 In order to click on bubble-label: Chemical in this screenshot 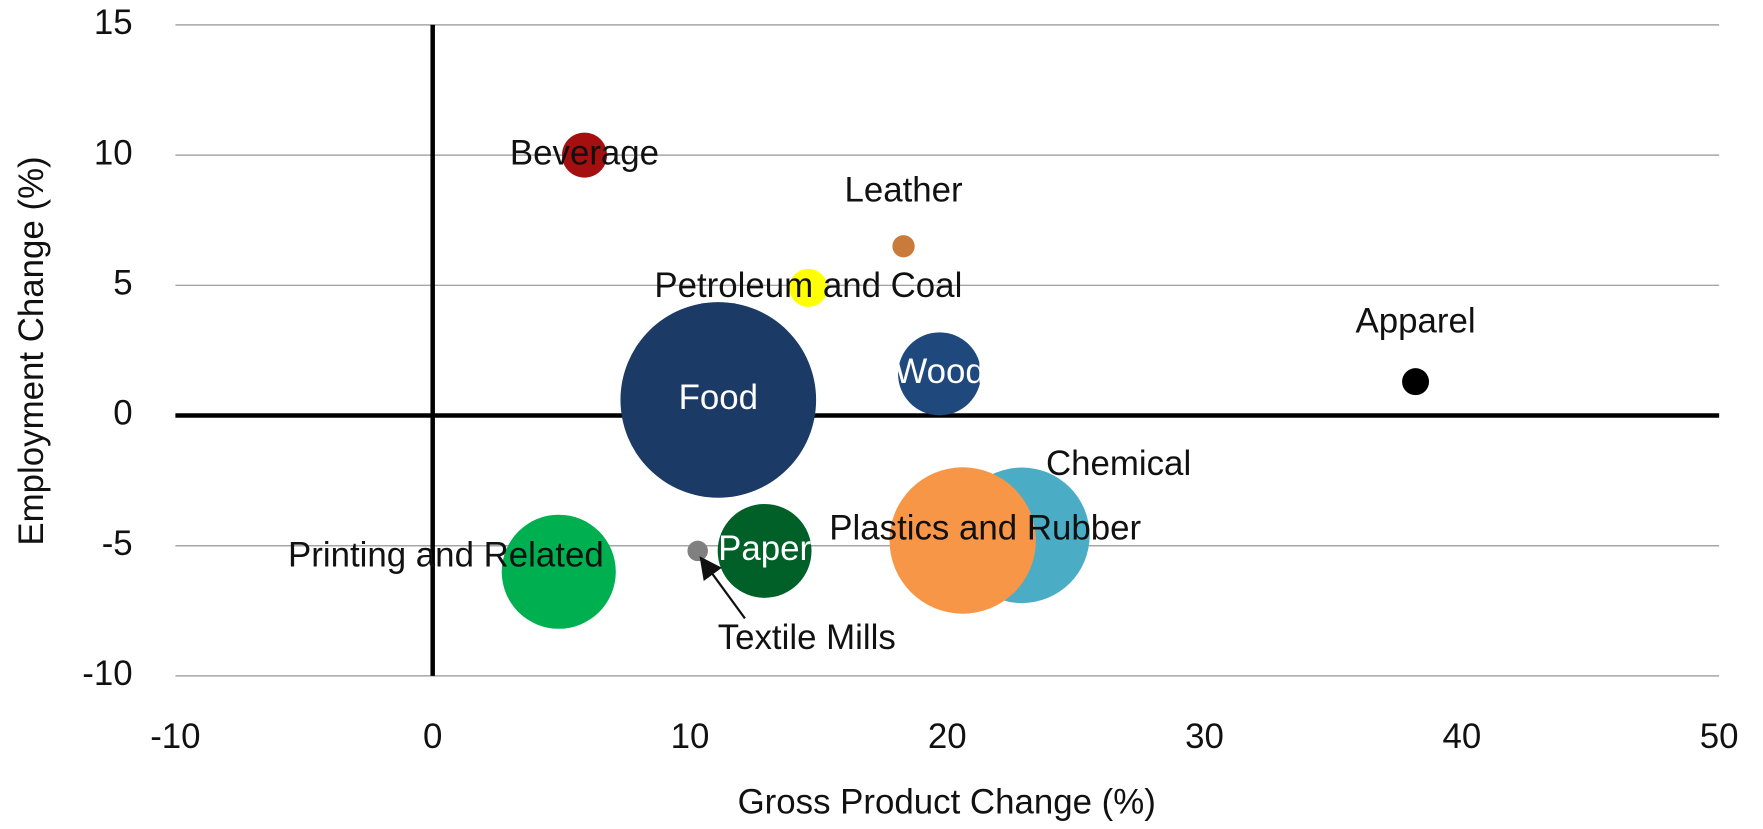, I will do `click(1118, 463)`.